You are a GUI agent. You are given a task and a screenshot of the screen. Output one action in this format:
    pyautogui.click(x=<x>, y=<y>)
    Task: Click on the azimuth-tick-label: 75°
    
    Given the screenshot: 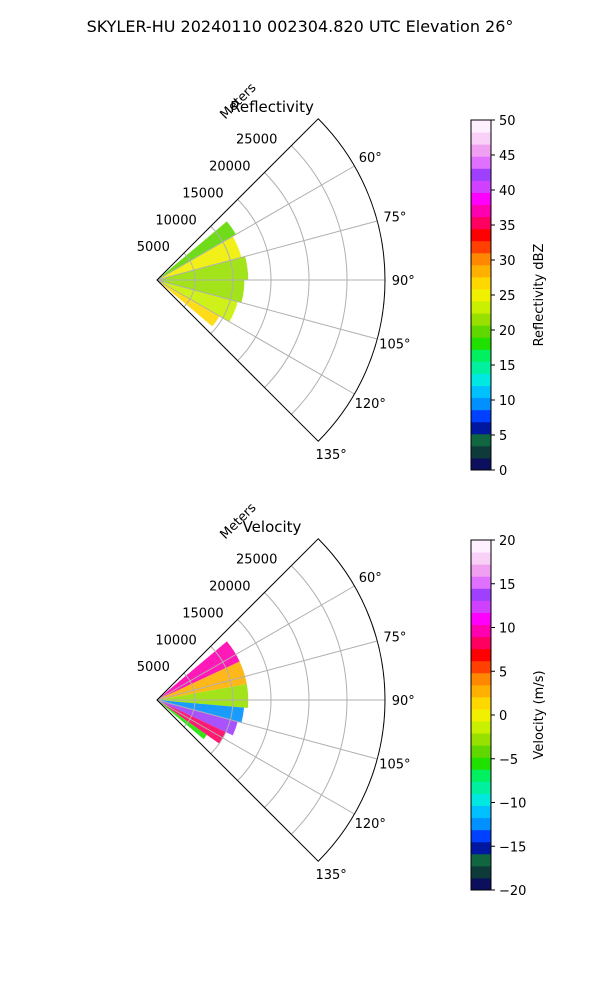 What is the action you would take?
    pyautogui.click(x=394, y=217)
    